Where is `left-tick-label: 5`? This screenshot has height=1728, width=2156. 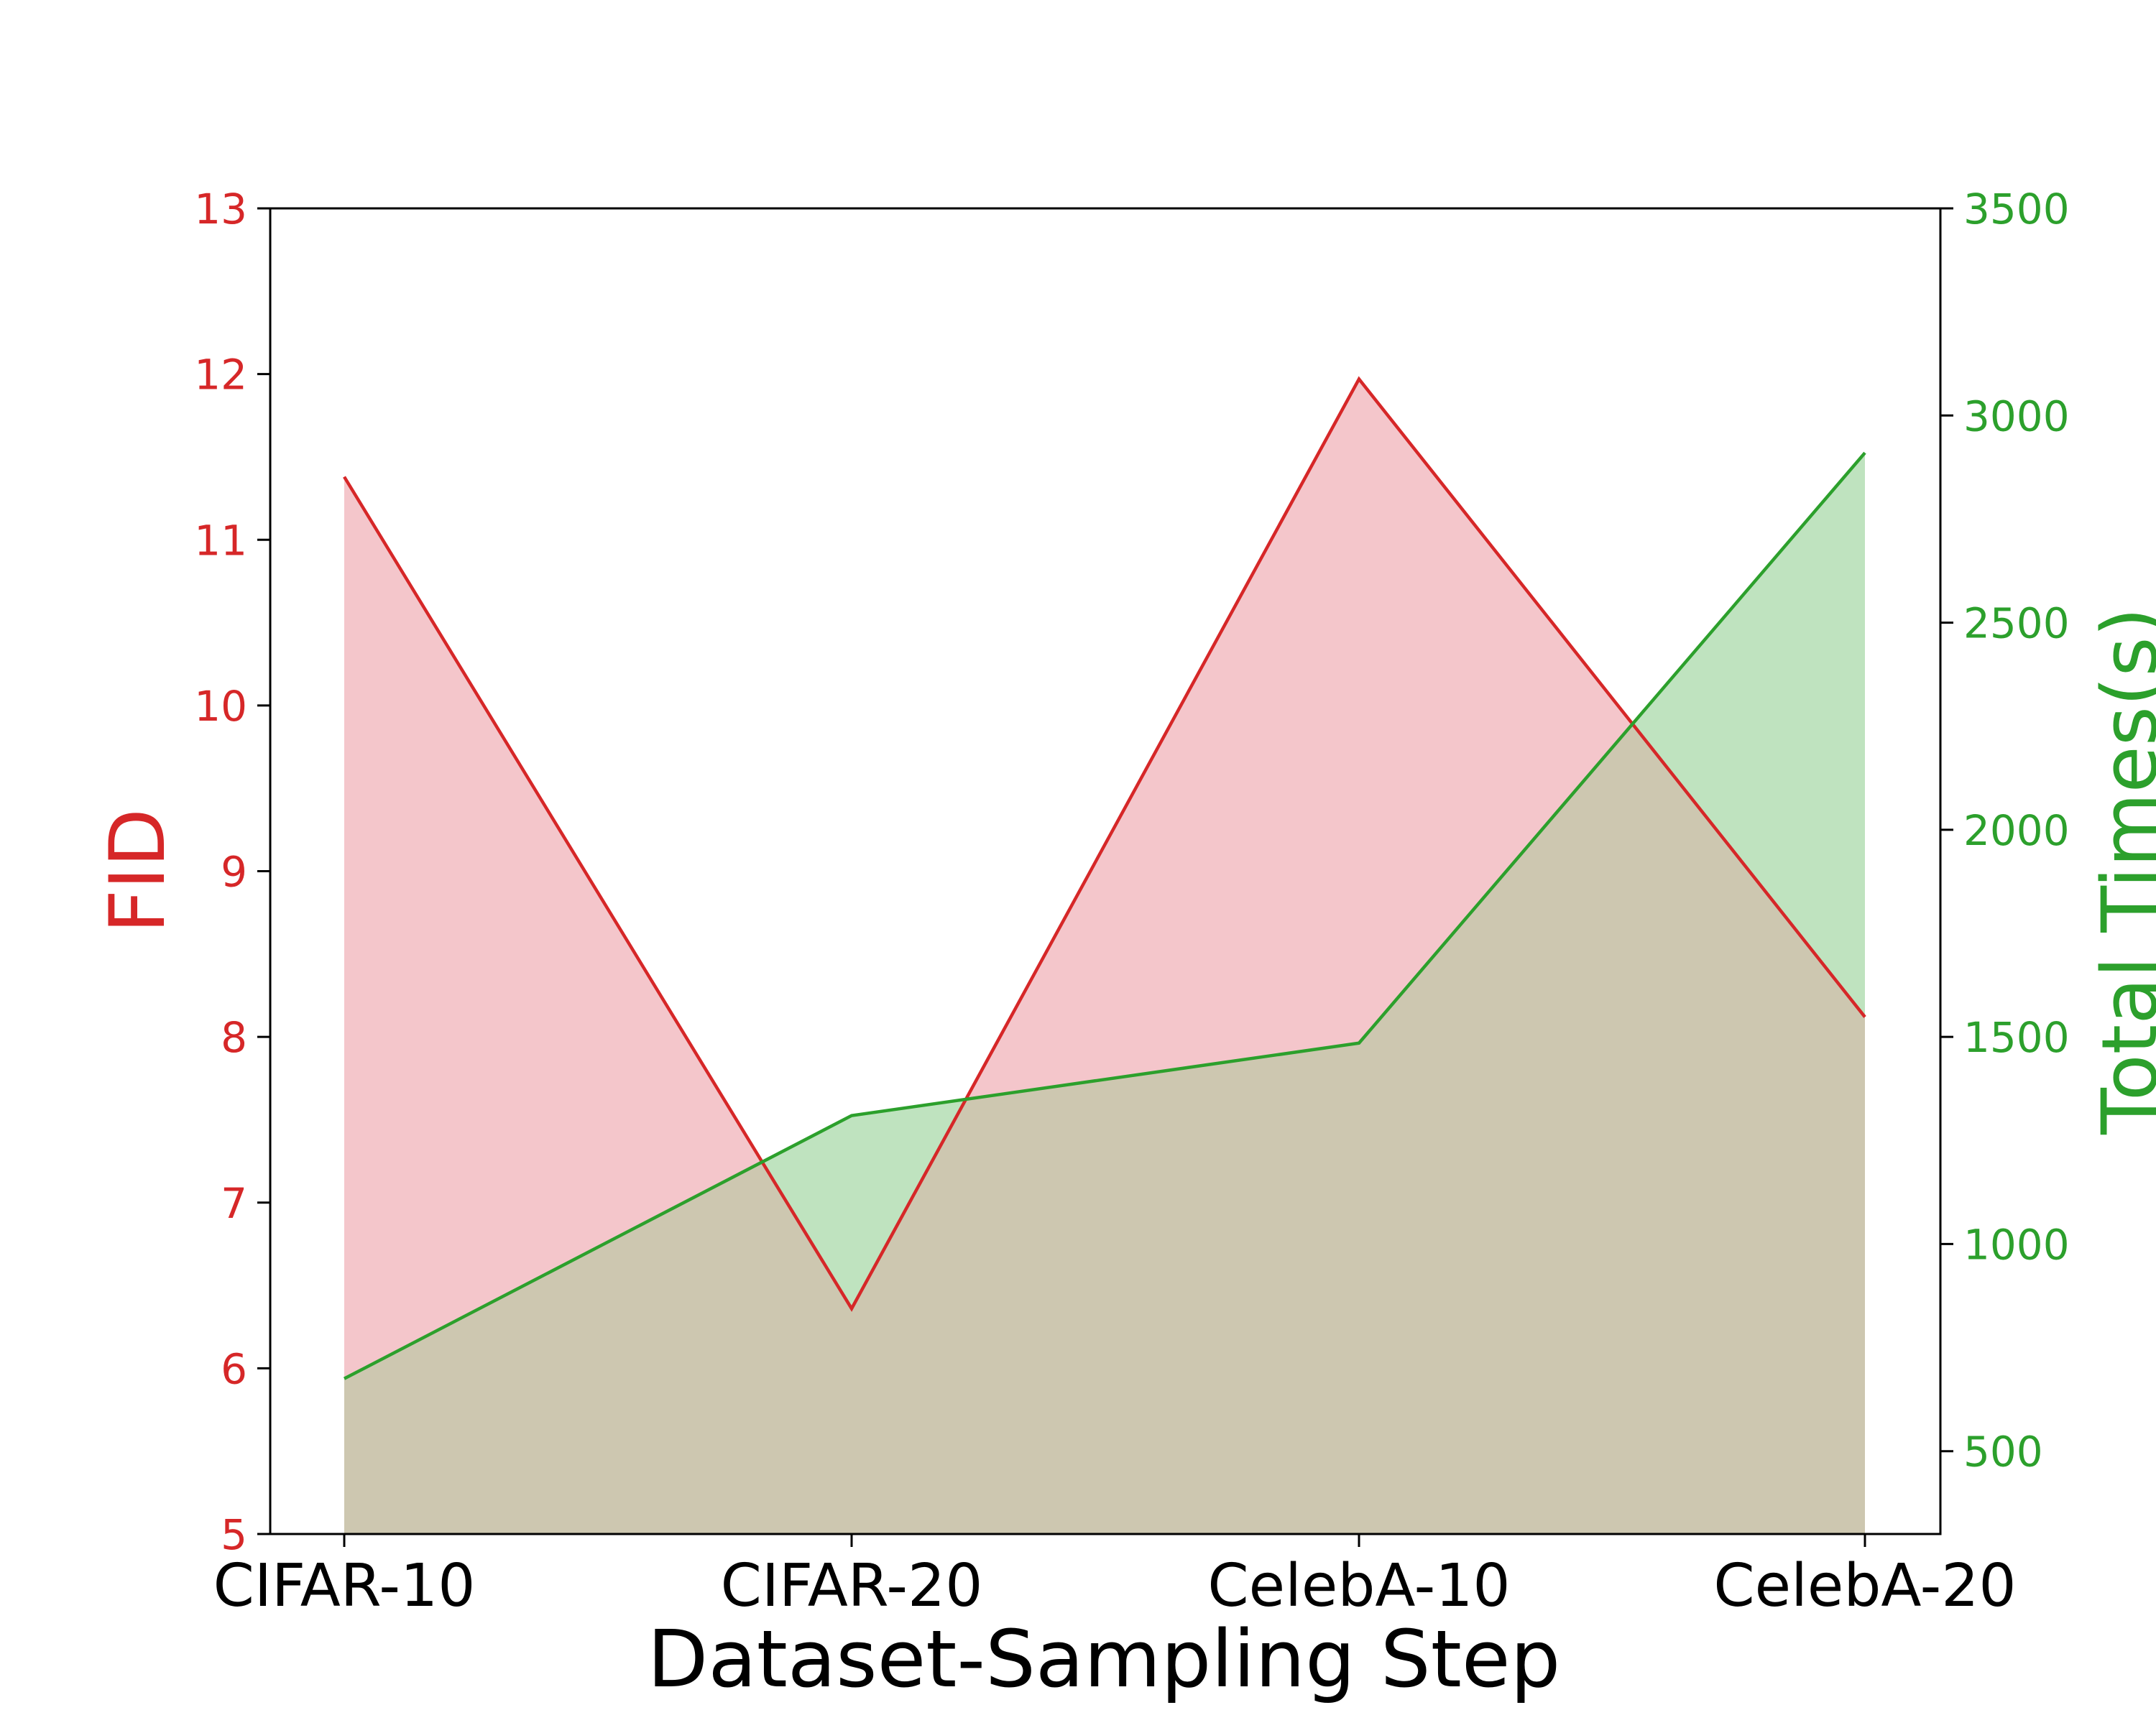 left-tick-label: 5 is located at coordinates (234, 1534).